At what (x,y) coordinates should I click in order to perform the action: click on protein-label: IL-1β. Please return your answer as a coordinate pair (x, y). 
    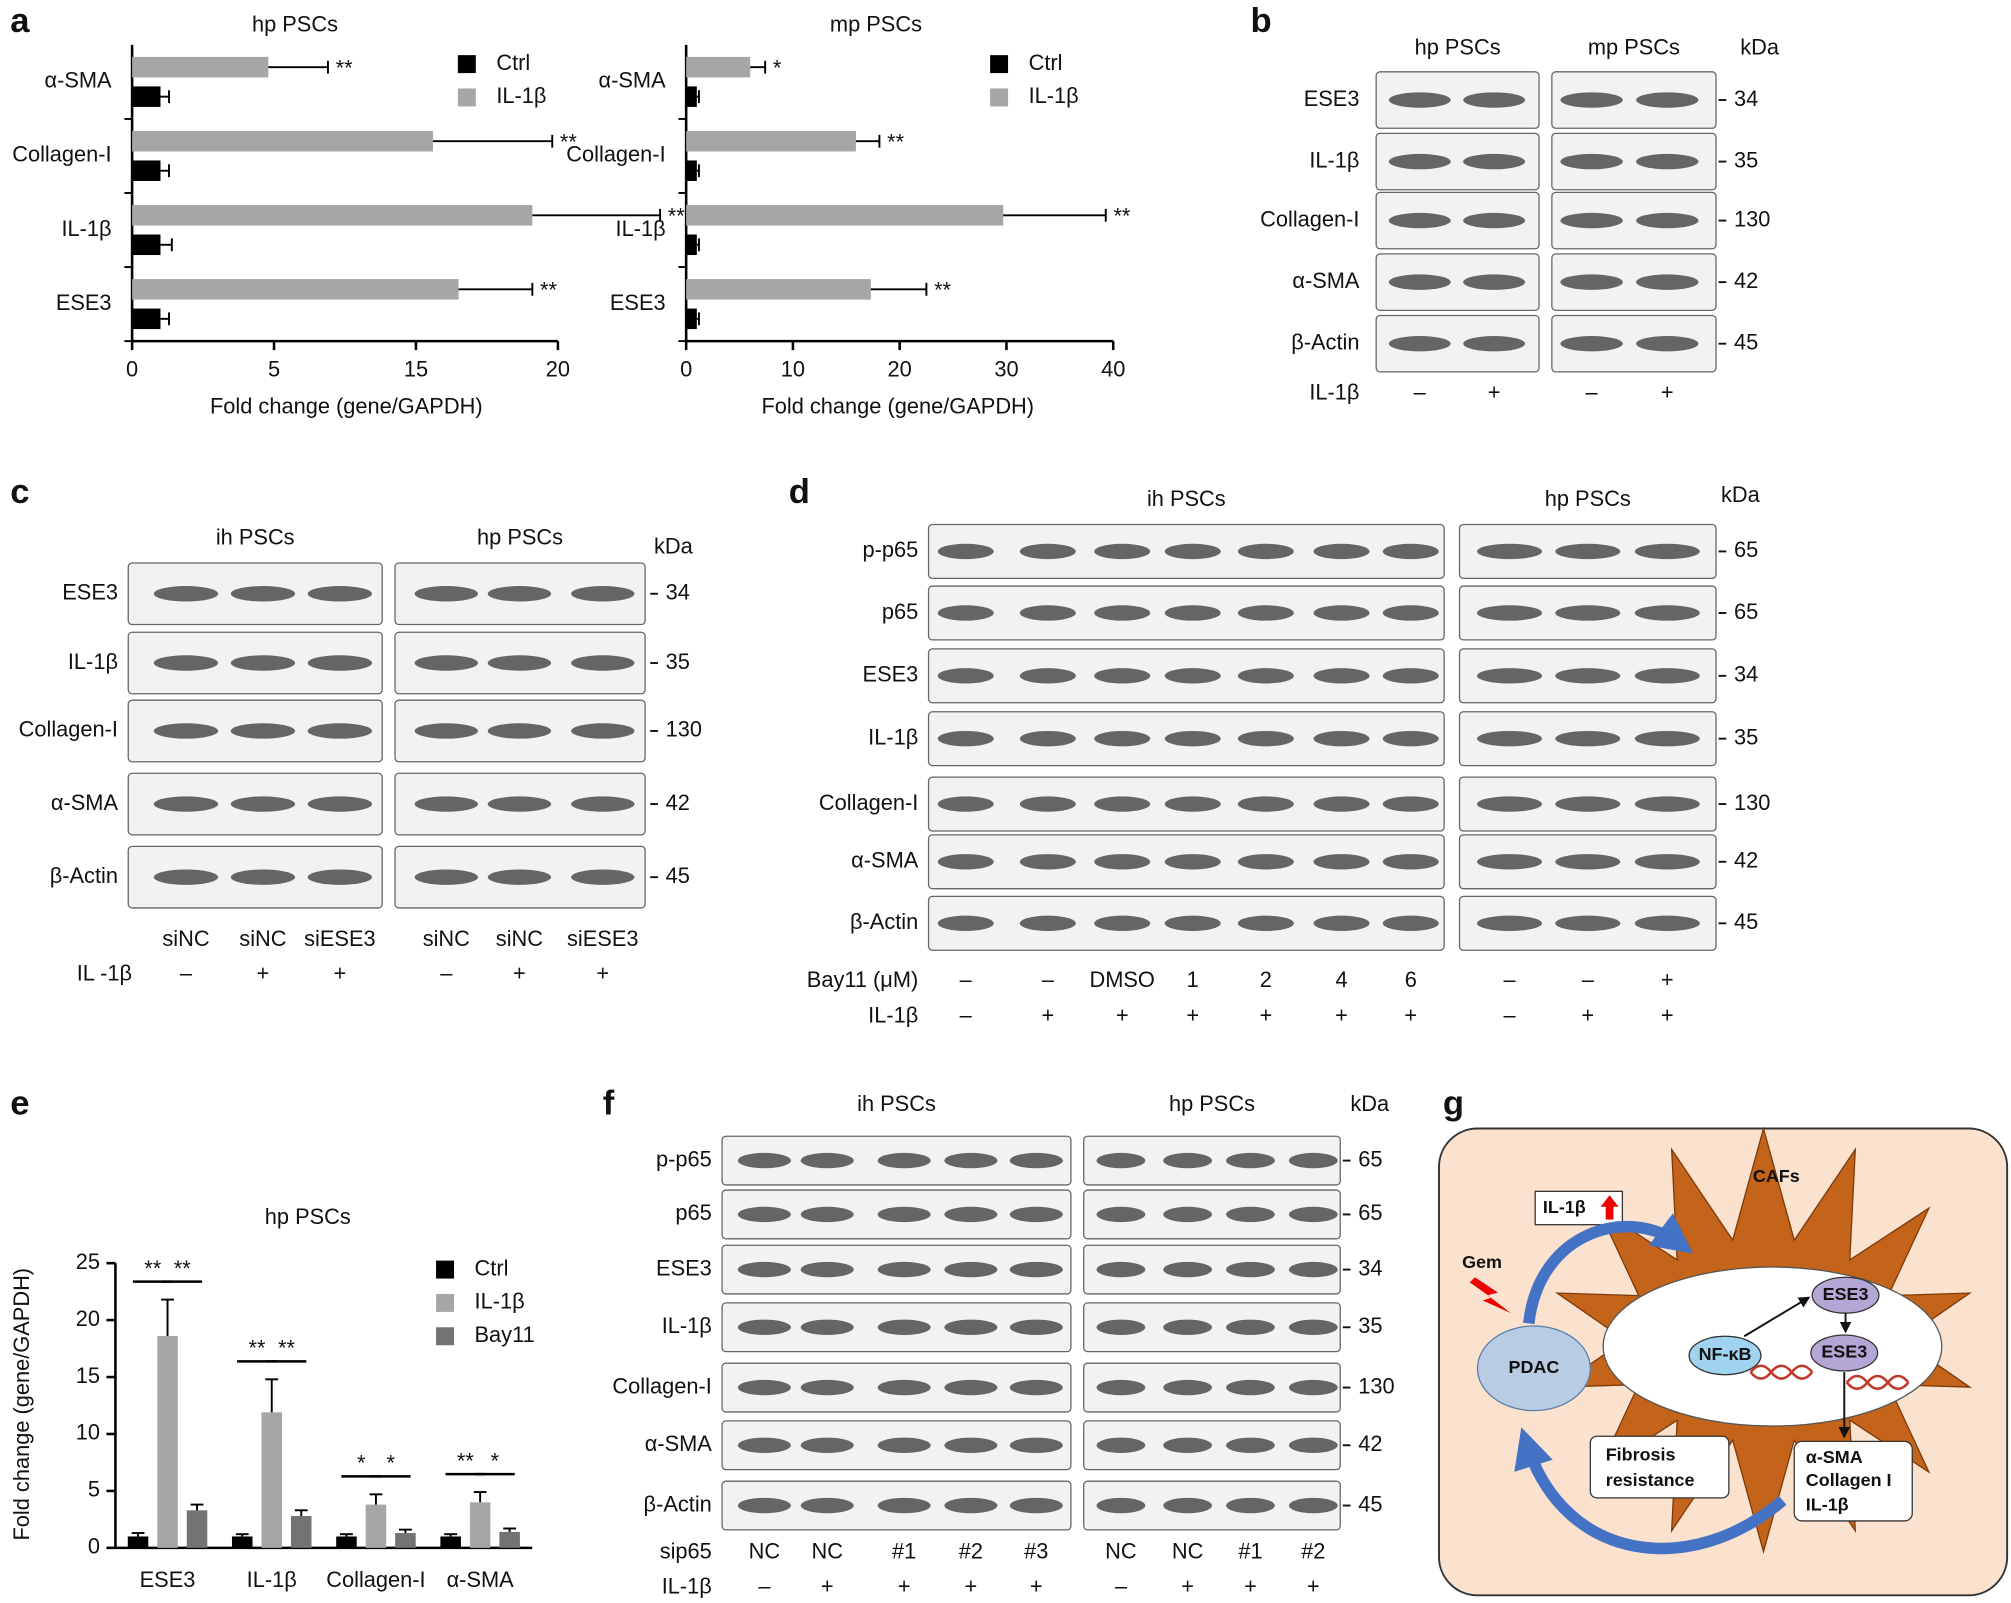
    Looking at the image, I should click on (893, 736).